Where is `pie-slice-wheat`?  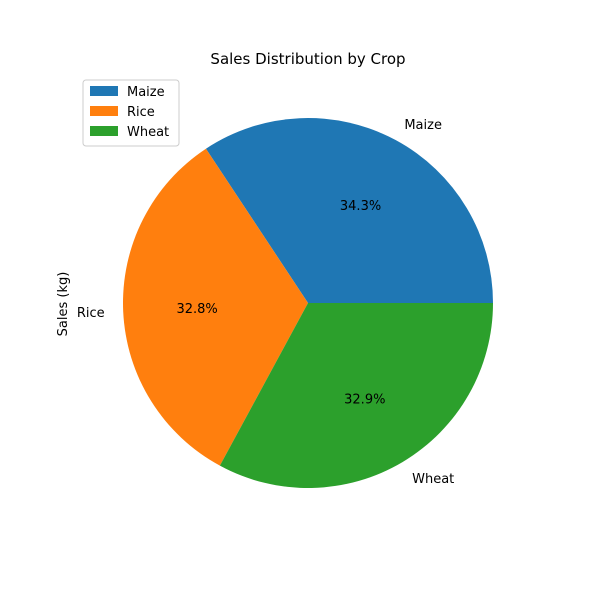
pie-slice-wheat is located at coordinates (356, 396).